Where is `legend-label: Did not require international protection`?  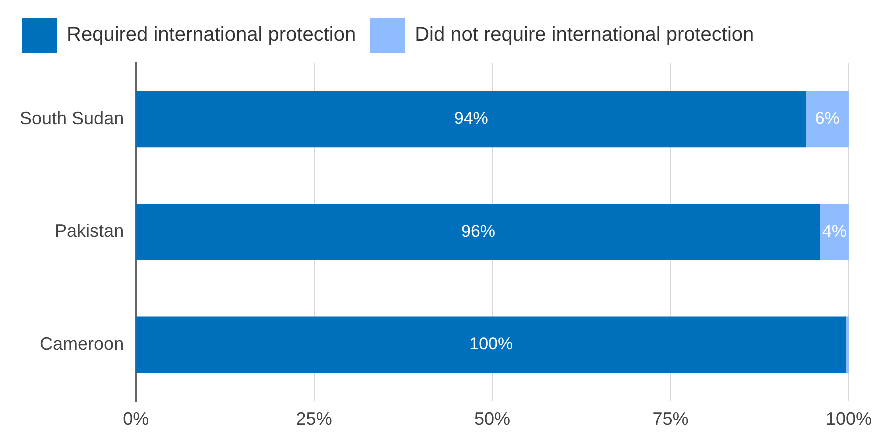
legend-label: Did not require international protection is located at coordinates (584, 35).